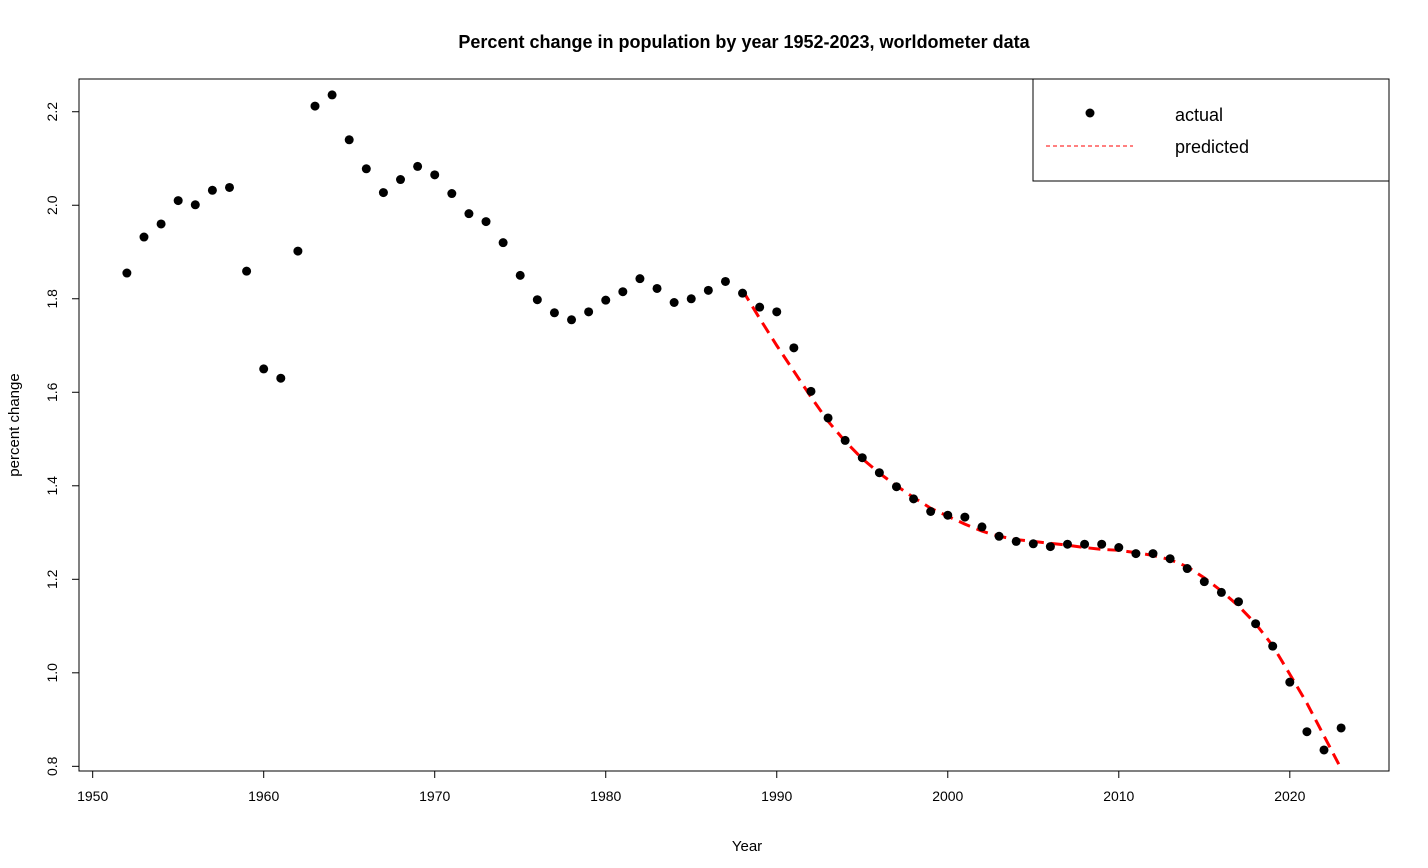 Image resolution: width=1428 pixels, height=868 pixels. What do you see at coordinates (1090, 113) in the screenshot?
I see `legend-marker-actual` at bounding box center [1090, 113].